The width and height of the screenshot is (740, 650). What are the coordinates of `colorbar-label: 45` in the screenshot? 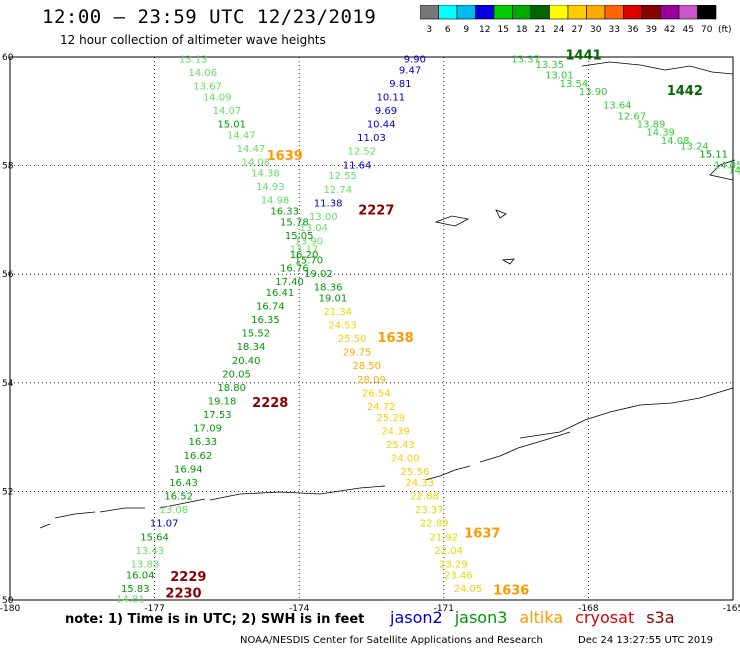 It's located at (688, 30).